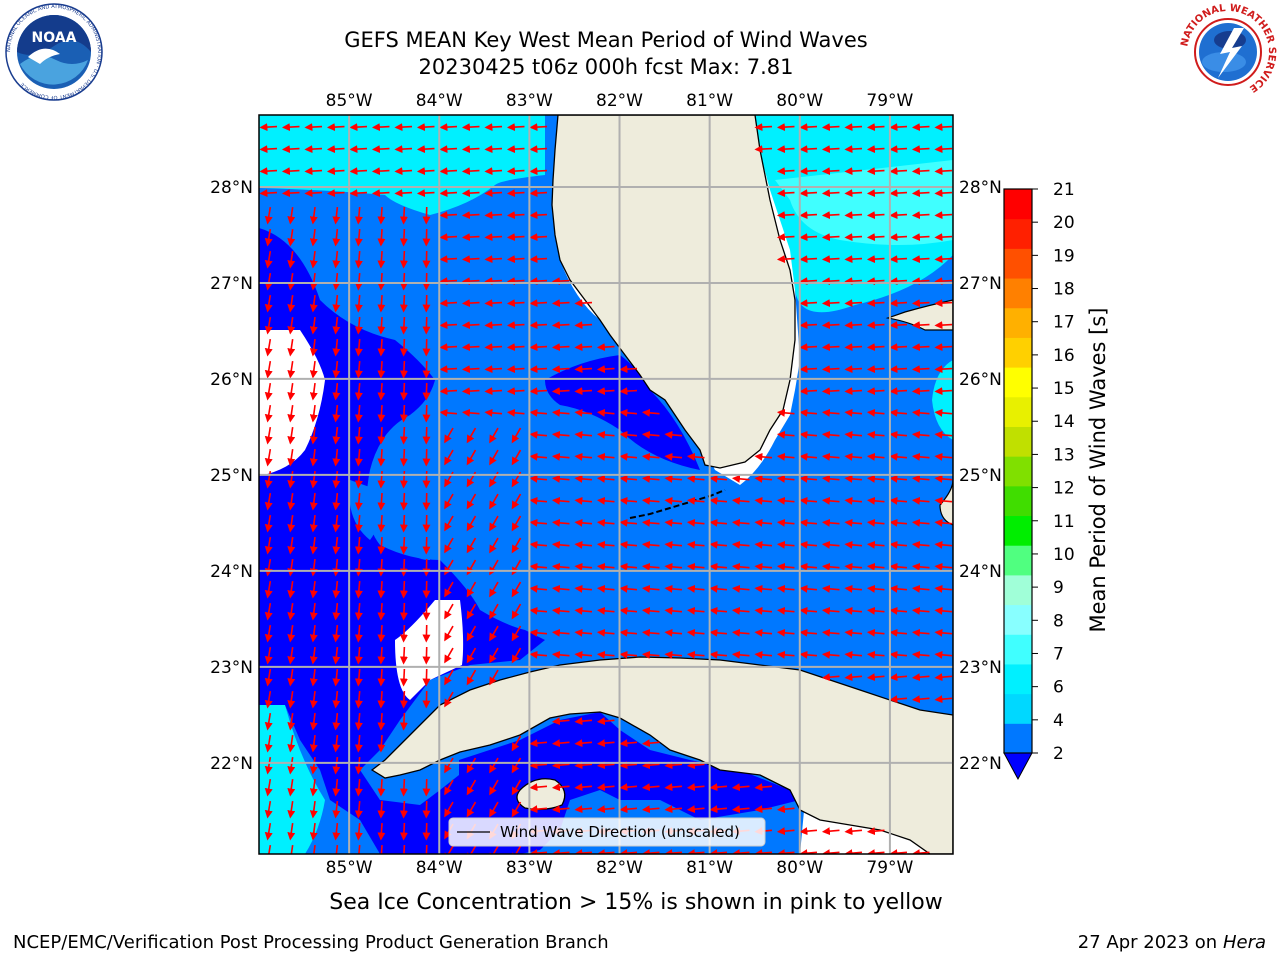  Describe the element at coordinates (1064, 522) in the screenshot. I see `colorbar-tick-label: 11` at that location.